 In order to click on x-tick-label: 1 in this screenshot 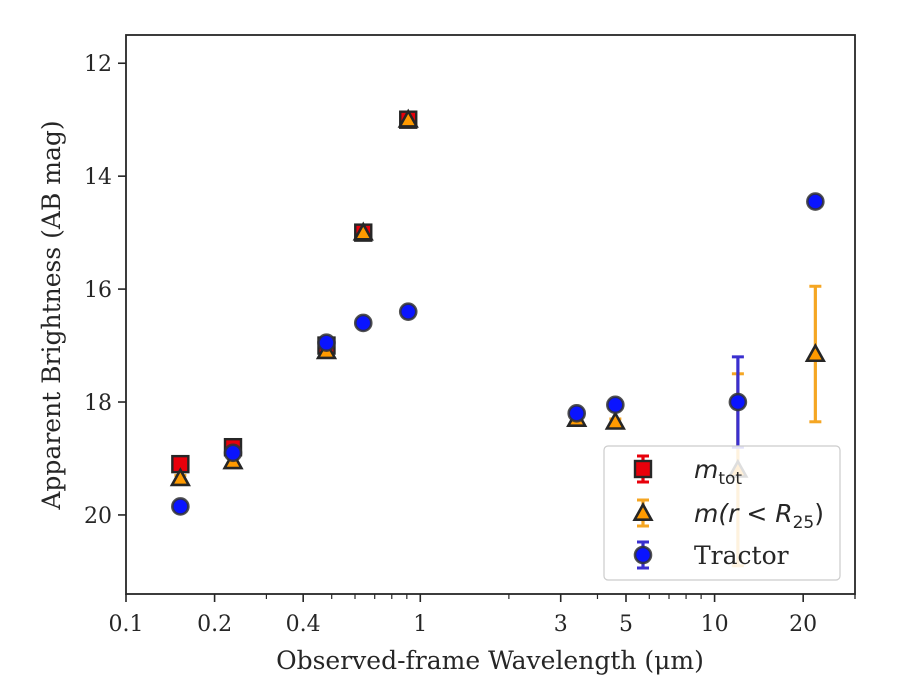, I will do `click(420, 624)`.